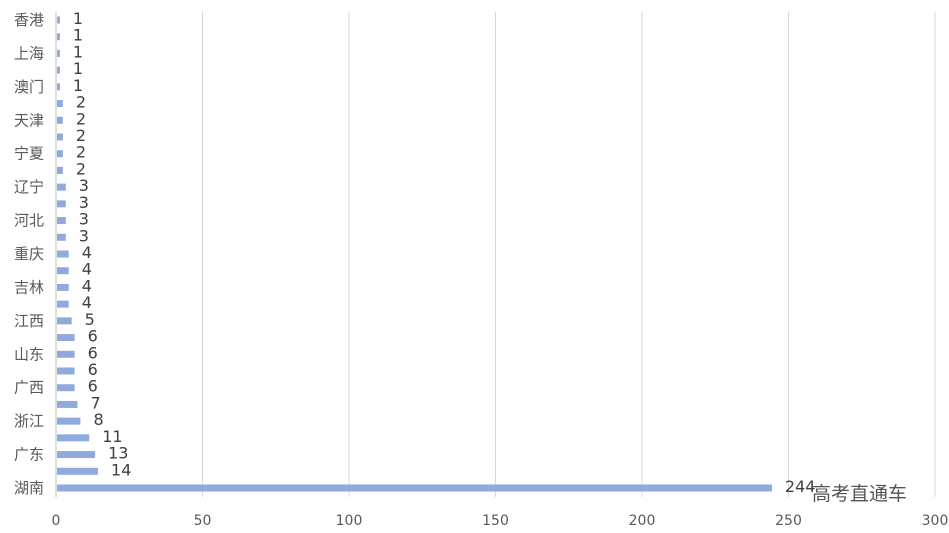 The image size is (949, 533). What do you see at coordinates (29, 287) in the screenshot?
I see `category-label: 吉林` at bounding box center [29, 287].